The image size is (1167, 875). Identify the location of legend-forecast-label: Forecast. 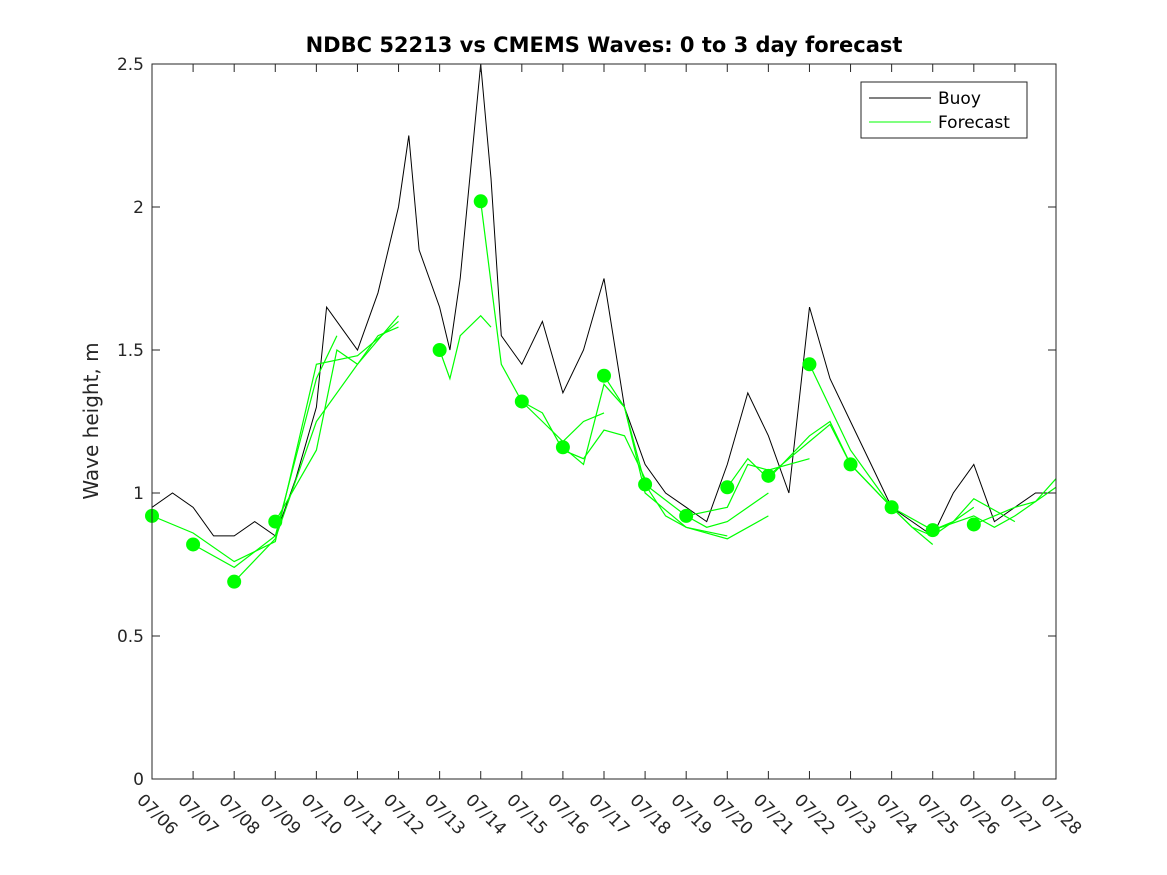
(974, 123).